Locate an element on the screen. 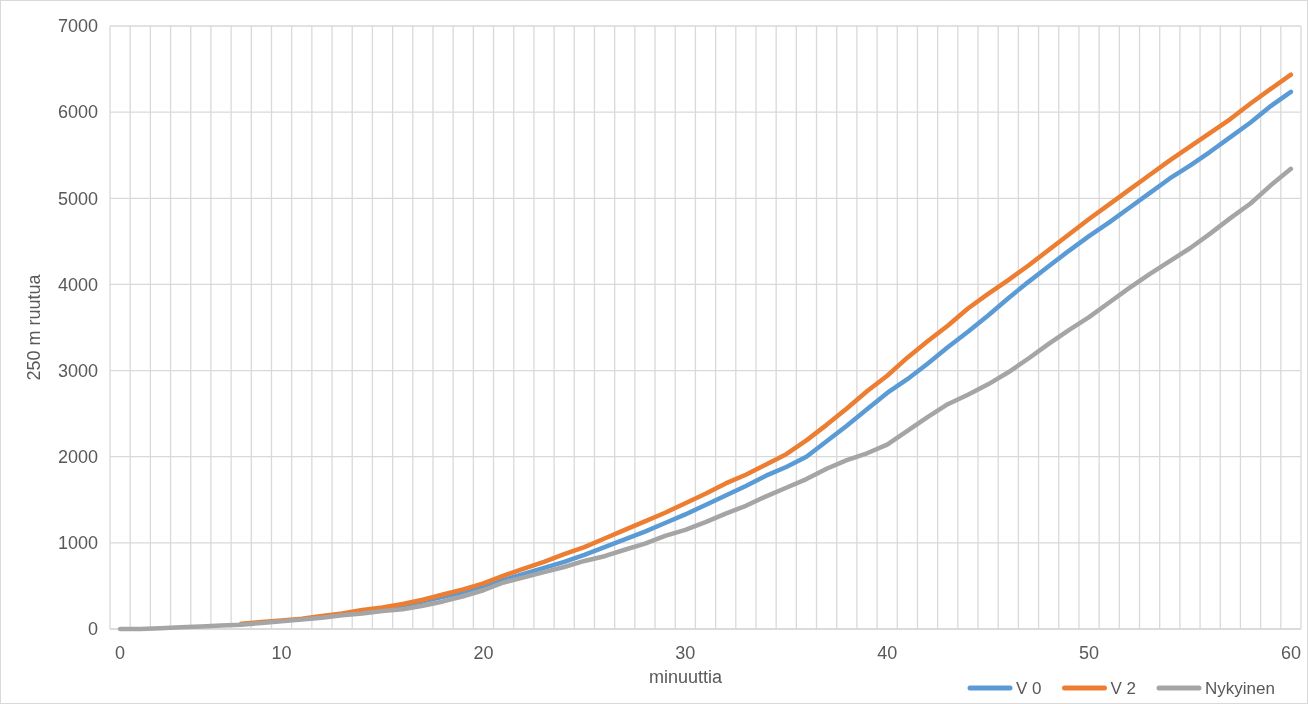  y-tick-label: 2000 is located at coordinates (77, 457).